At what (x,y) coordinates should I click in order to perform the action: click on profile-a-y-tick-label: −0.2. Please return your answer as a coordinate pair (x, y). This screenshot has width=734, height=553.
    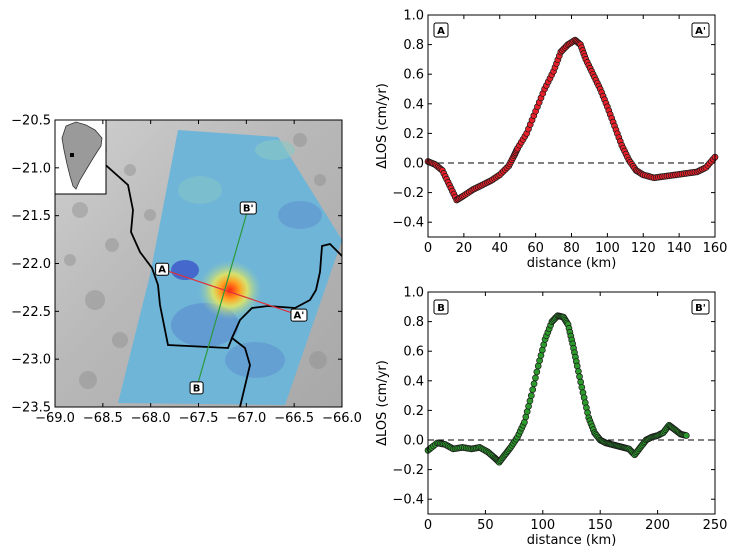
    Looking at the image, I should click on (408, 193).